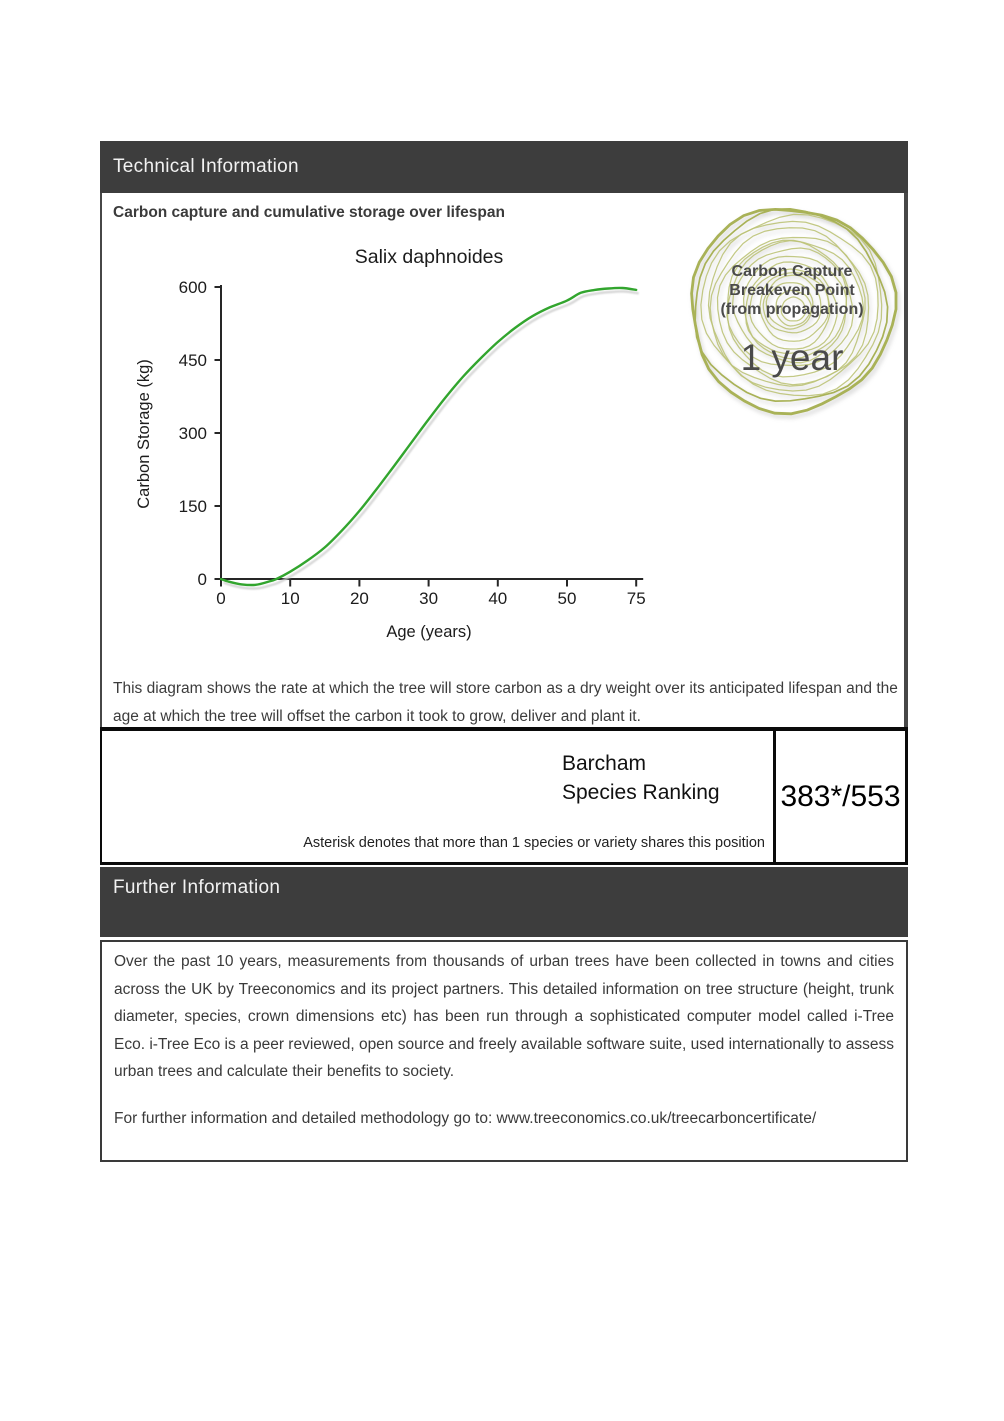  Describe the element at coordinates (431, 440) in the screenshot. I see `curve-shadow` at that location.